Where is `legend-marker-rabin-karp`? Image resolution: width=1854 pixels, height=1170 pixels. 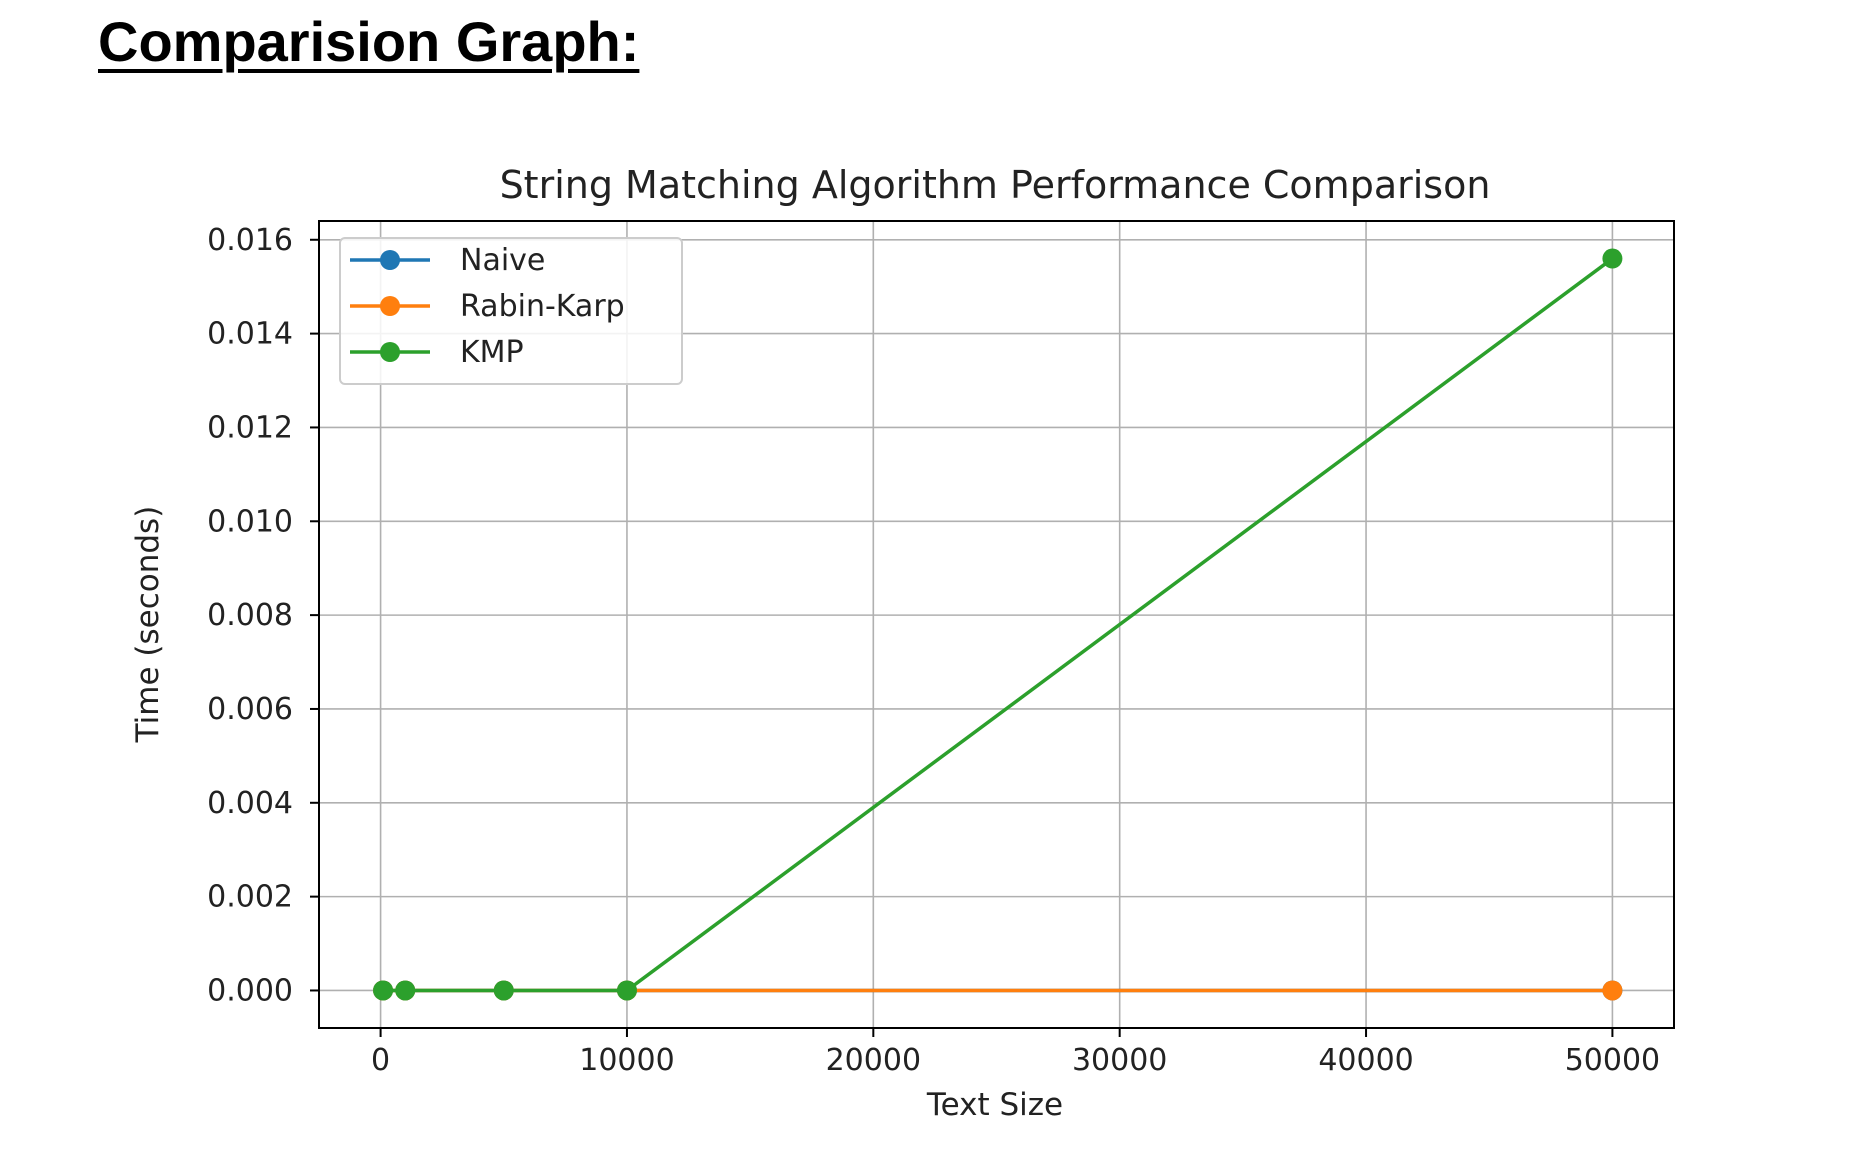 legend-marker-rabin-karp is located at coordinates (390, 306).